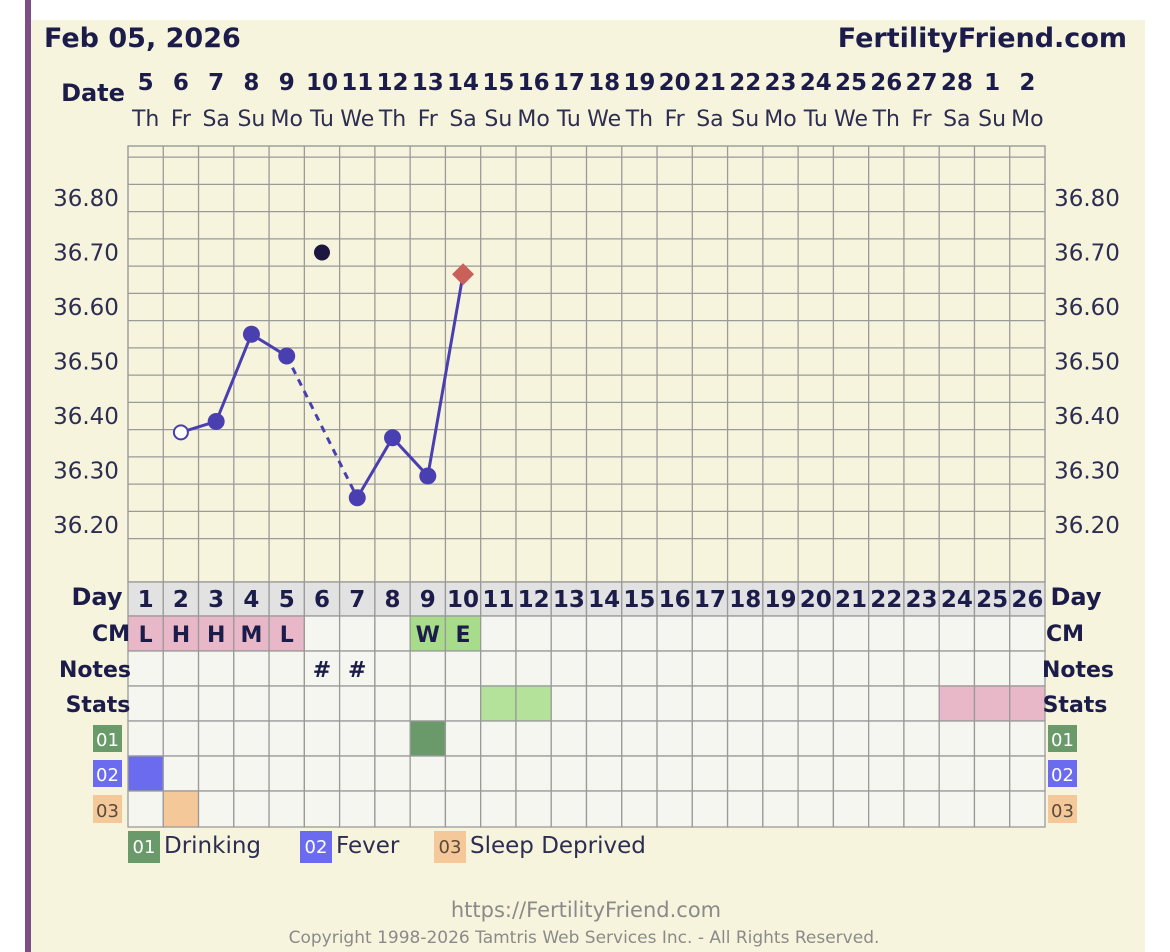 This screenshot has width=1170, height=952. Describe the element at coordinates (251, 600) in the screenshot. I see `cycle-day-number: 4` at that location.